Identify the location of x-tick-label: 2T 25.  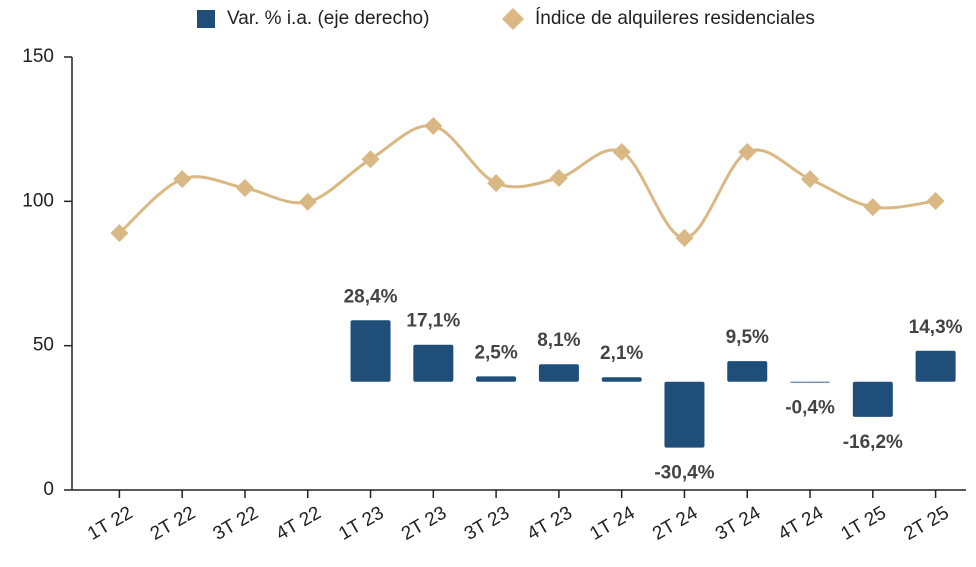
(926, 523).